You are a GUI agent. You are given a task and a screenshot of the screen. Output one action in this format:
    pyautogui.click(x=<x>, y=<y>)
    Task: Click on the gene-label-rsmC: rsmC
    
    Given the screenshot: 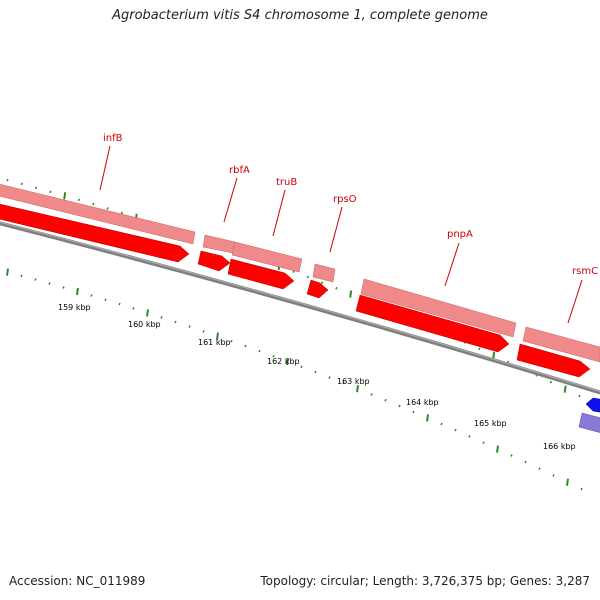 What is the action you would take?
    pyautogui.click(x=585, y=271)
    